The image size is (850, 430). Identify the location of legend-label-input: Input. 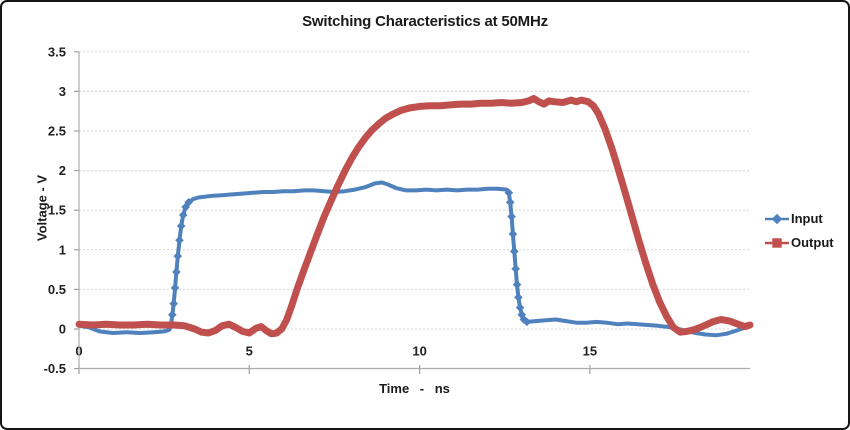
(807, 218).